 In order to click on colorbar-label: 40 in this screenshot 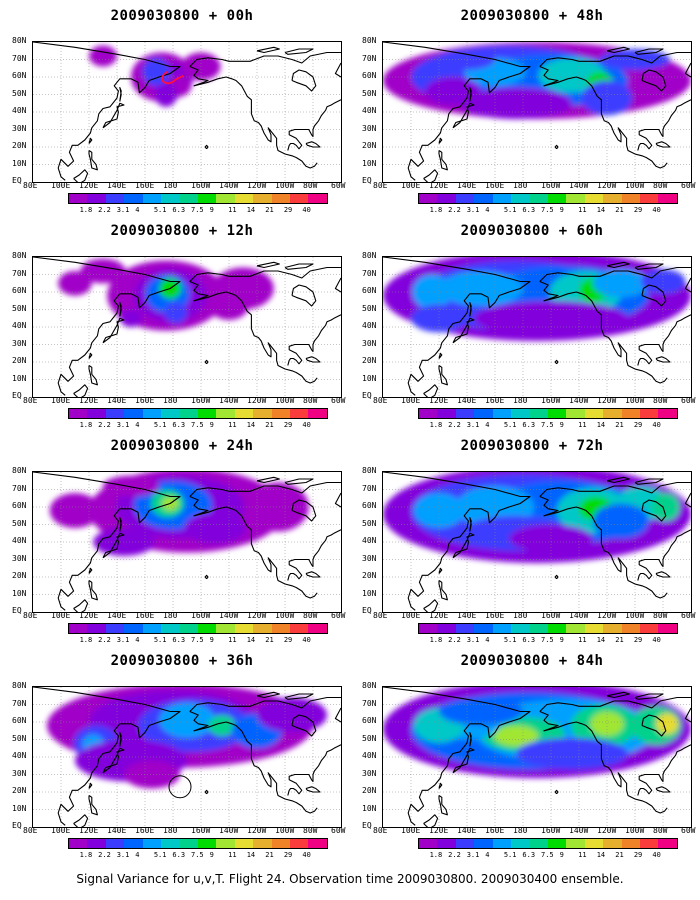, I will do `click(306, 855)`.